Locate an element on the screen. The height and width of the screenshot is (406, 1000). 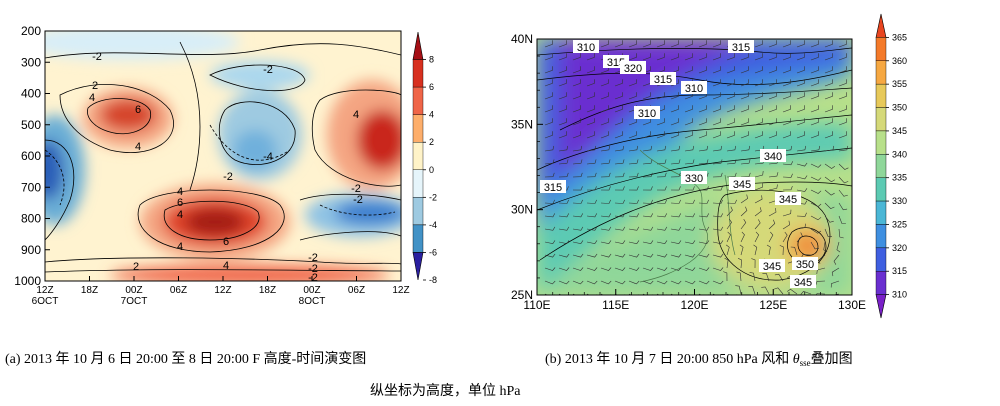
colorbar-tick-label: 330 is located at coordinates (899, 201).